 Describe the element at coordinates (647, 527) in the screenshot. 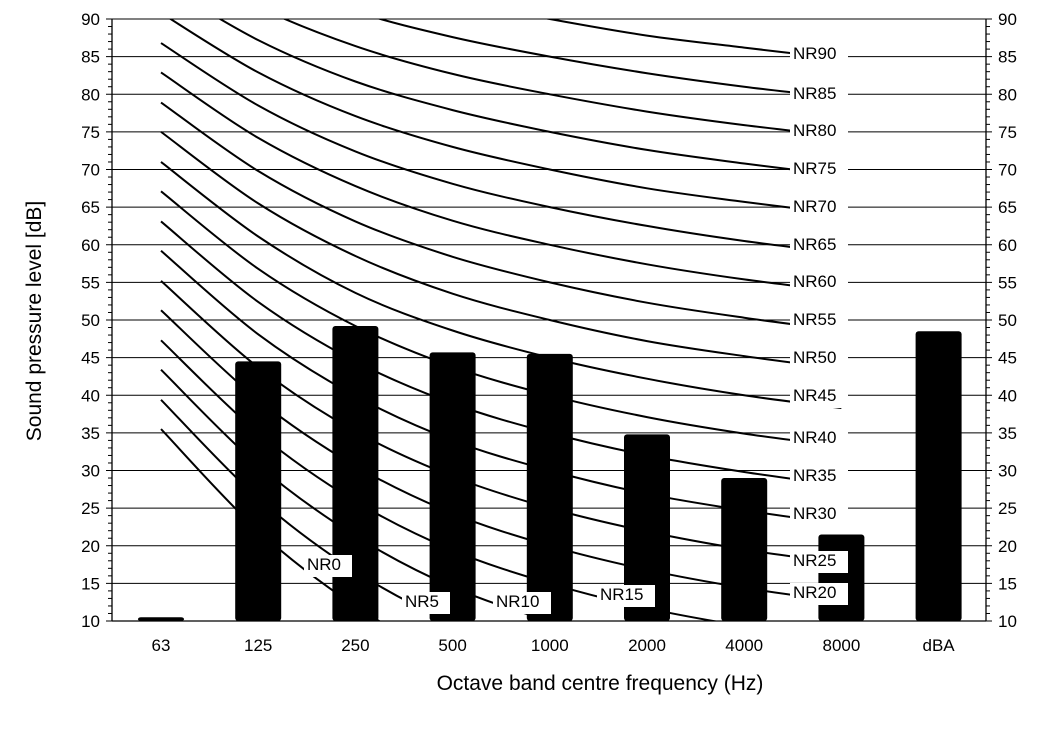

I see `bar-2000` at that location.